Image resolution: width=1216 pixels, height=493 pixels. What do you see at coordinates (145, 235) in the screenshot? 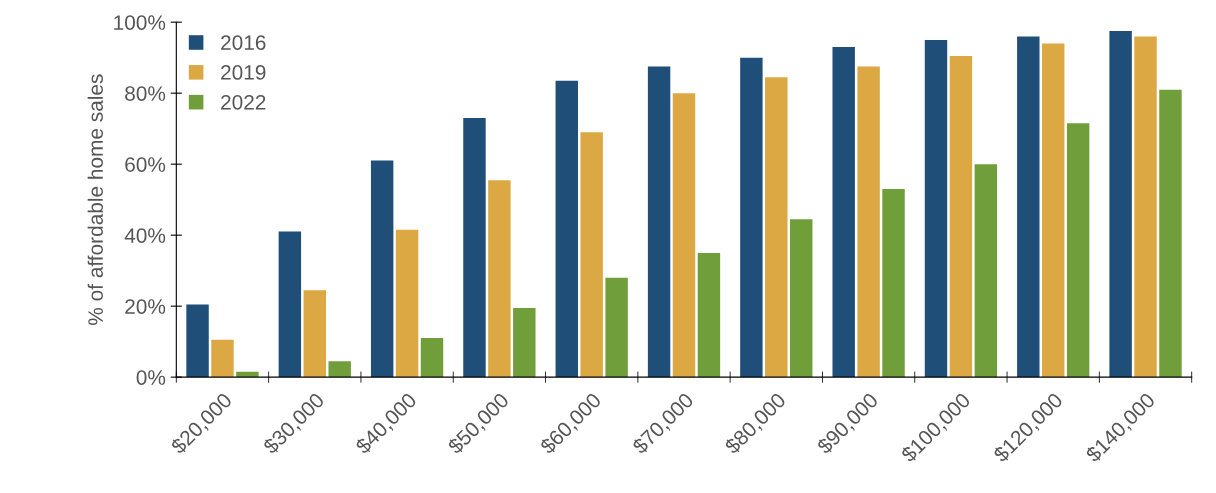
I see `y-tick-label: 40%` at bounding box center [145, 235].